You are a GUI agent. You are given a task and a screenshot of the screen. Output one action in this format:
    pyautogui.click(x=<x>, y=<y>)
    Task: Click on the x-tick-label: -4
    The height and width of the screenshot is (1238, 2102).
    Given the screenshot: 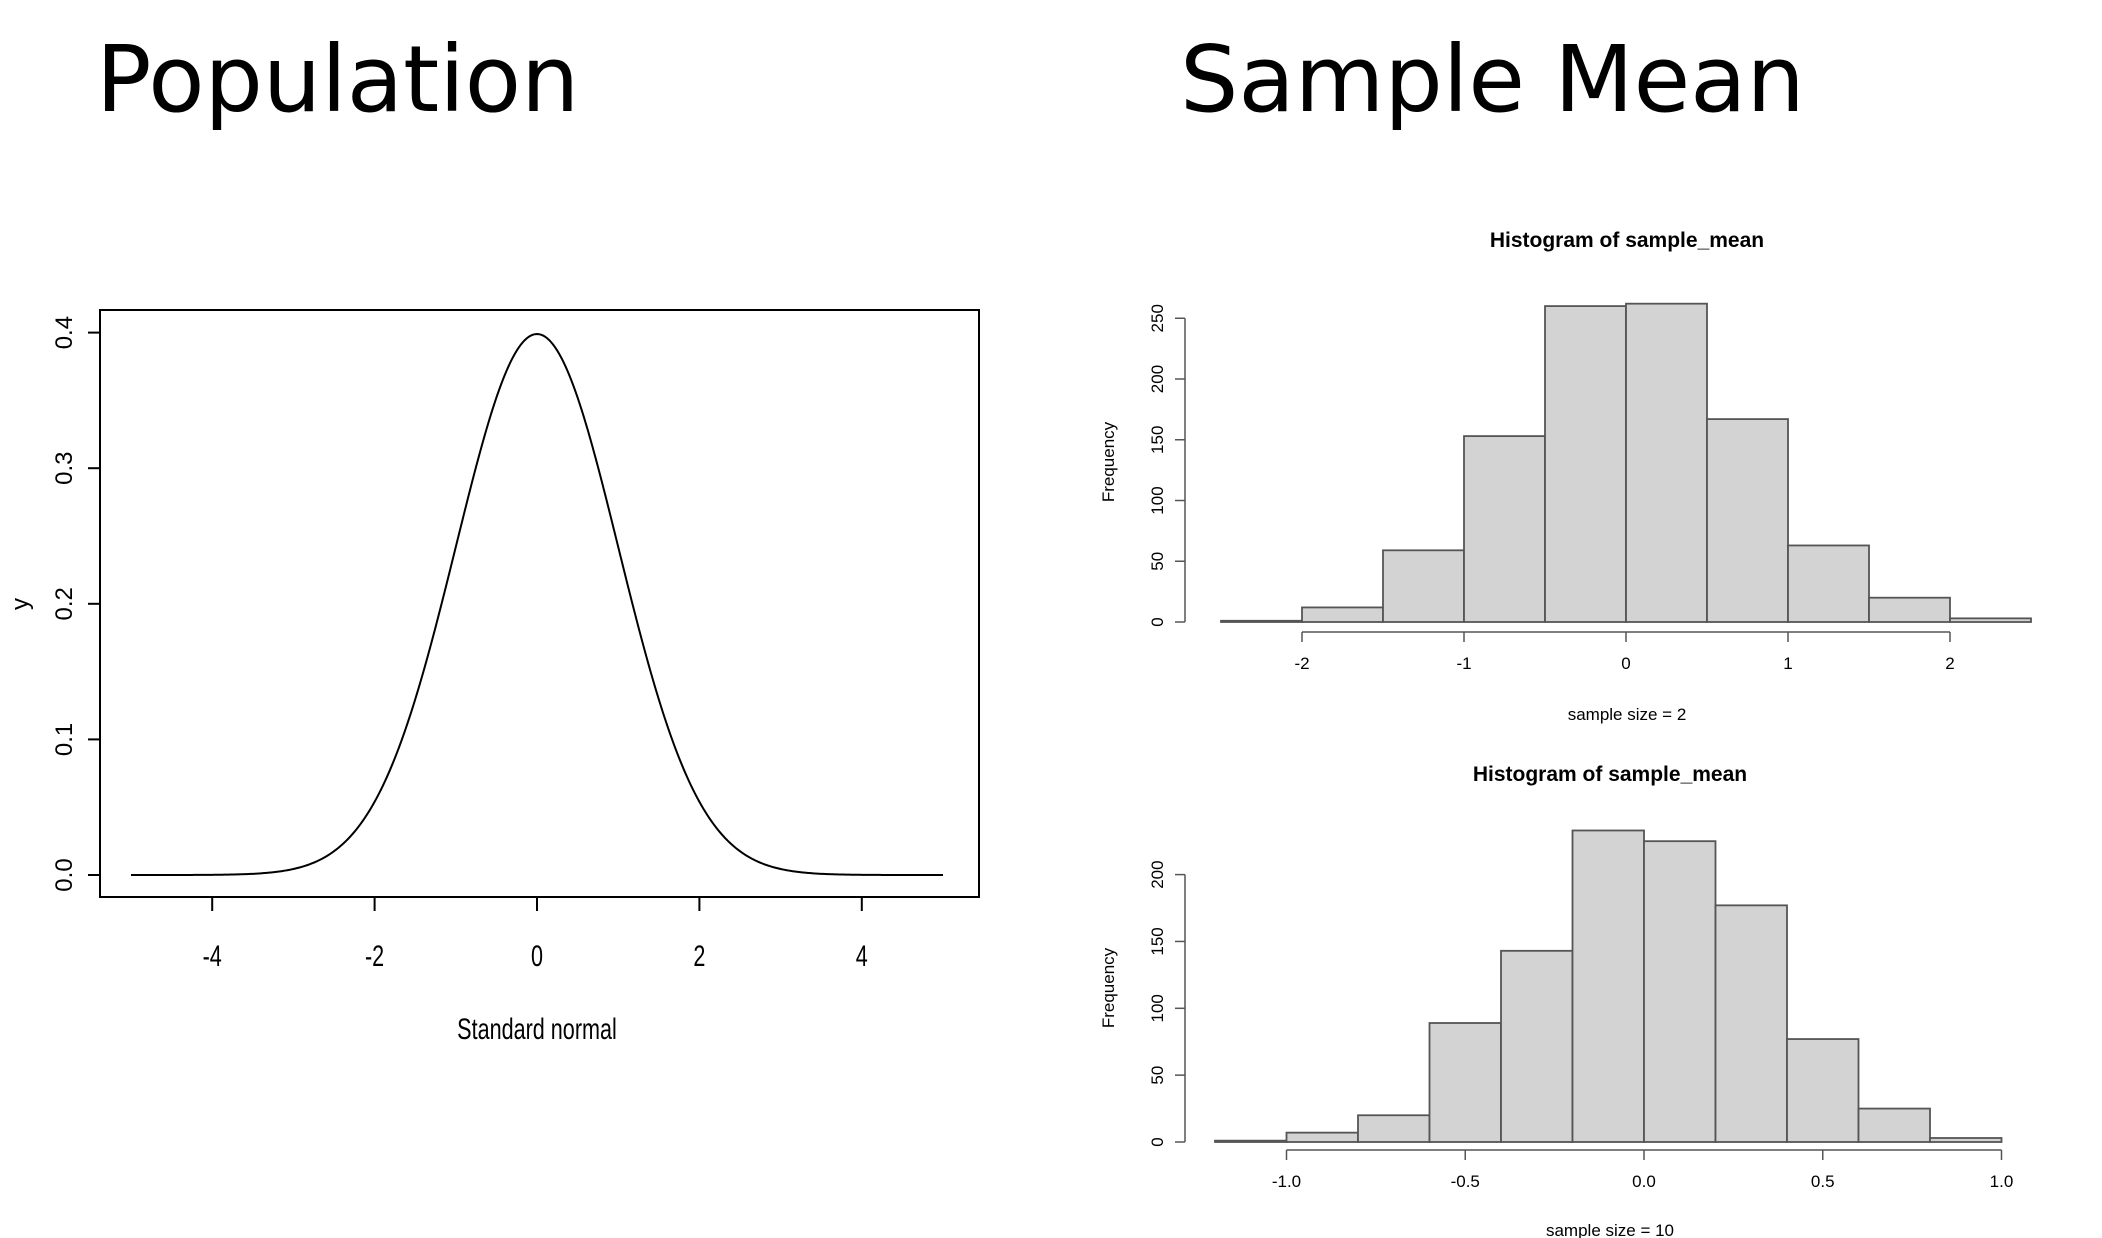 What is the action you would take?
    pyautogui.click(x=212, y=955)
    